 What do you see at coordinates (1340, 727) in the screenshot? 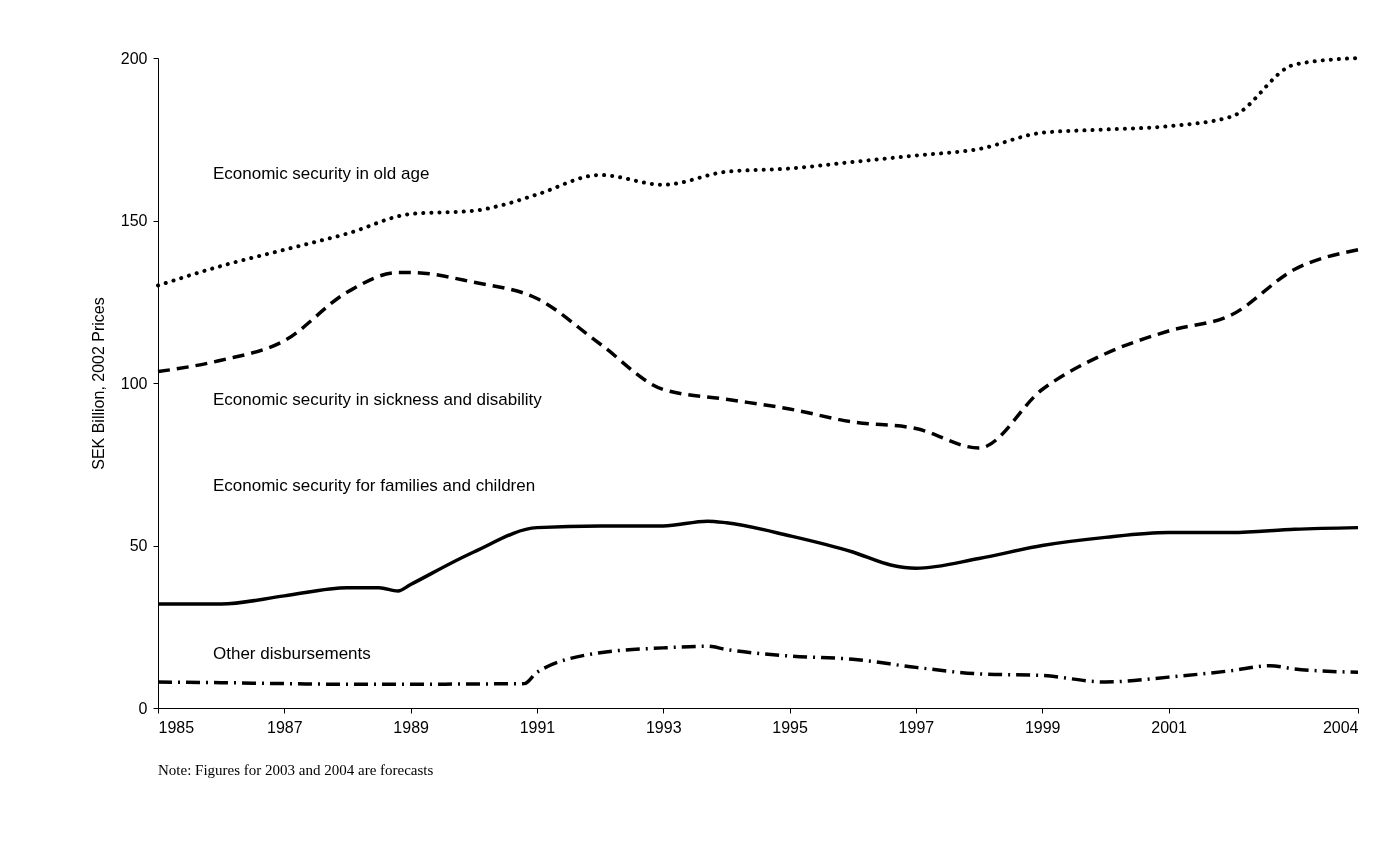
I see `x-tick-label: 2004` at bounding box center [1340, 727].